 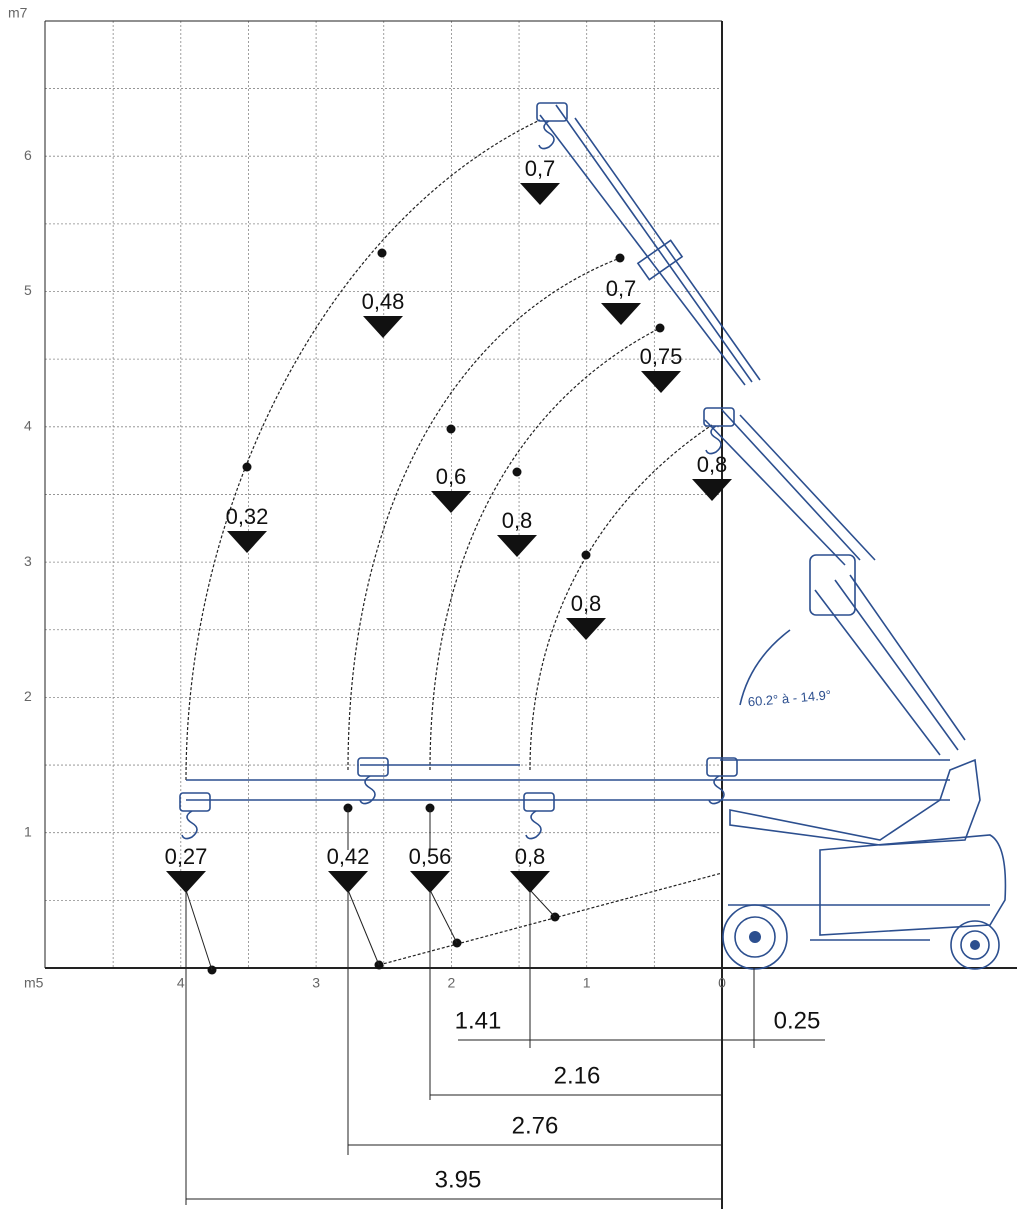 What do you see at coordinates (789, 698) in the screenshot?
I see `angle-range: 60.2° à - 14.9°` at bounding box center [789, 698].